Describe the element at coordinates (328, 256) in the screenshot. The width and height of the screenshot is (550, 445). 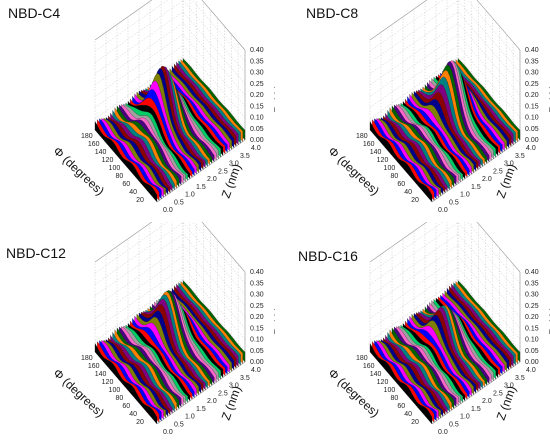
I see `panel-title: NBD-C16` at that location.